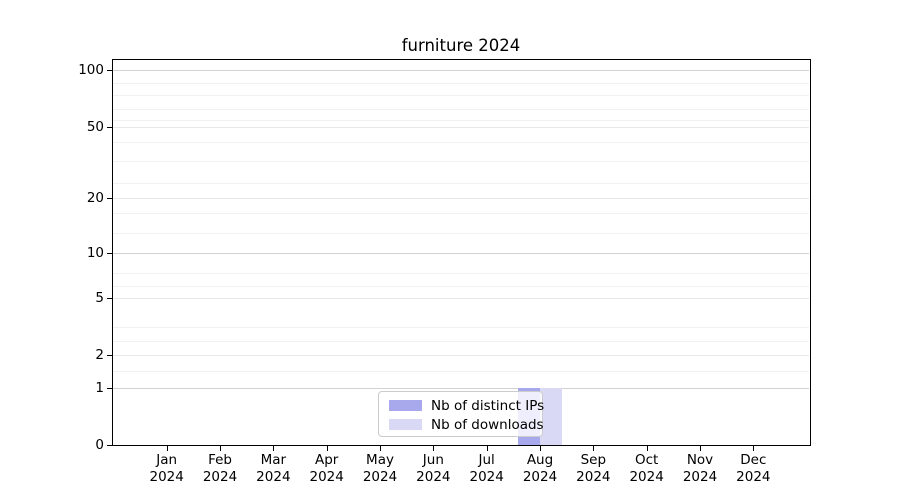  I want to click on legend-row: Nb of downloads, so click(466, 424).